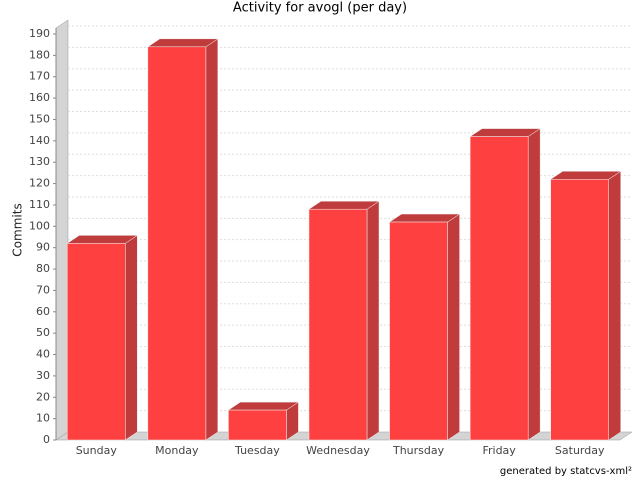  What do you see at coordinates (18, 229) in the screenshot?
I see `y-axis-label: Commits` at bounding box center [18, 229].